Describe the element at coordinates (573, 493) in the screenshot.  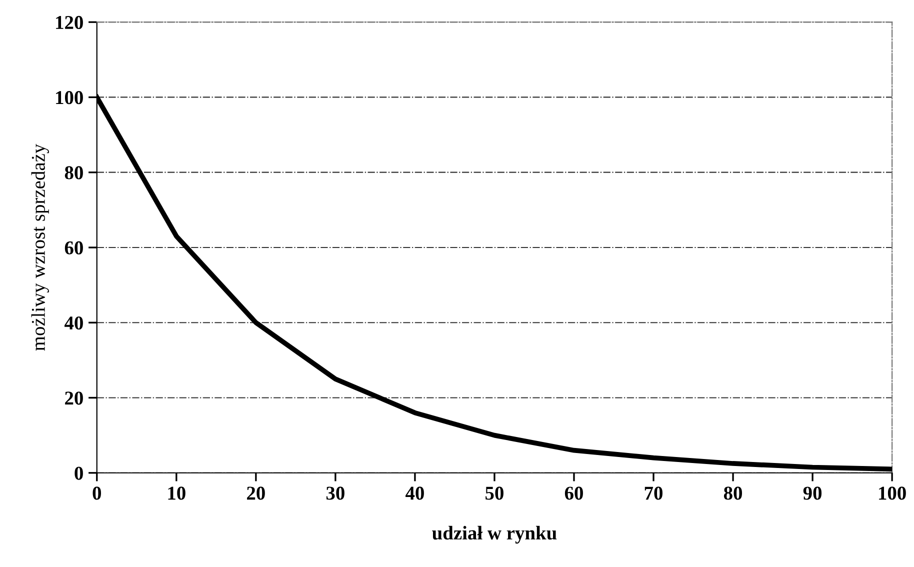
I see `x-tick-label: 60` at that location.